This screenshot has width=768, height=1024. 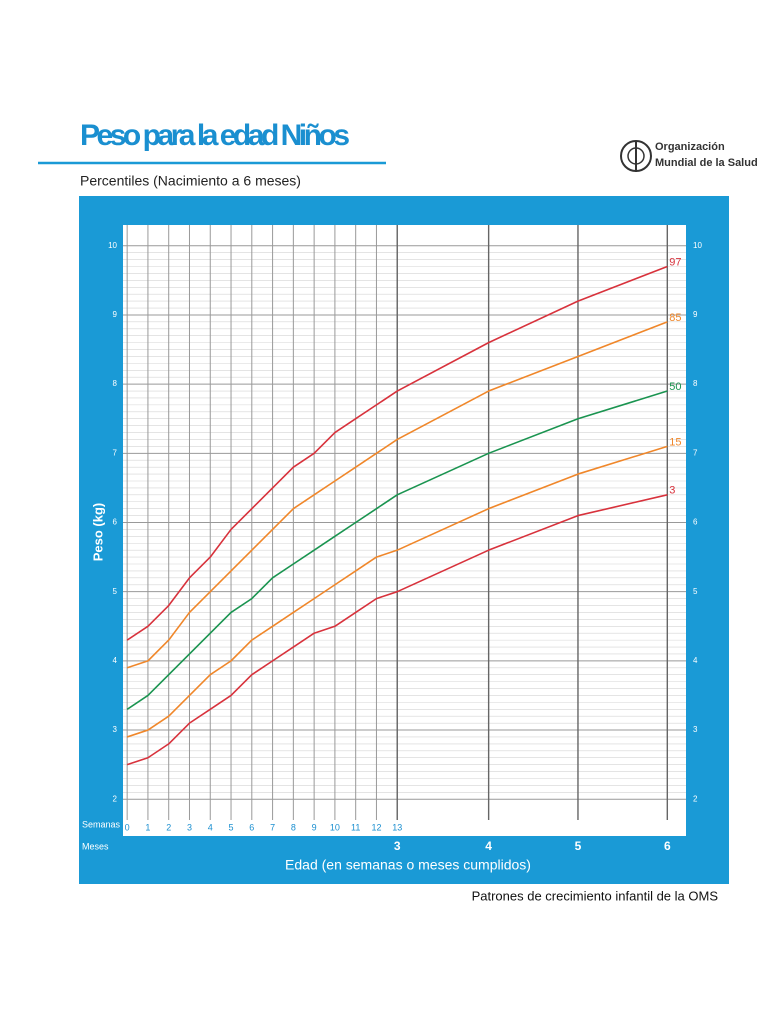 I want to click on week-tick-label: 12, so click(x=376, y=827).